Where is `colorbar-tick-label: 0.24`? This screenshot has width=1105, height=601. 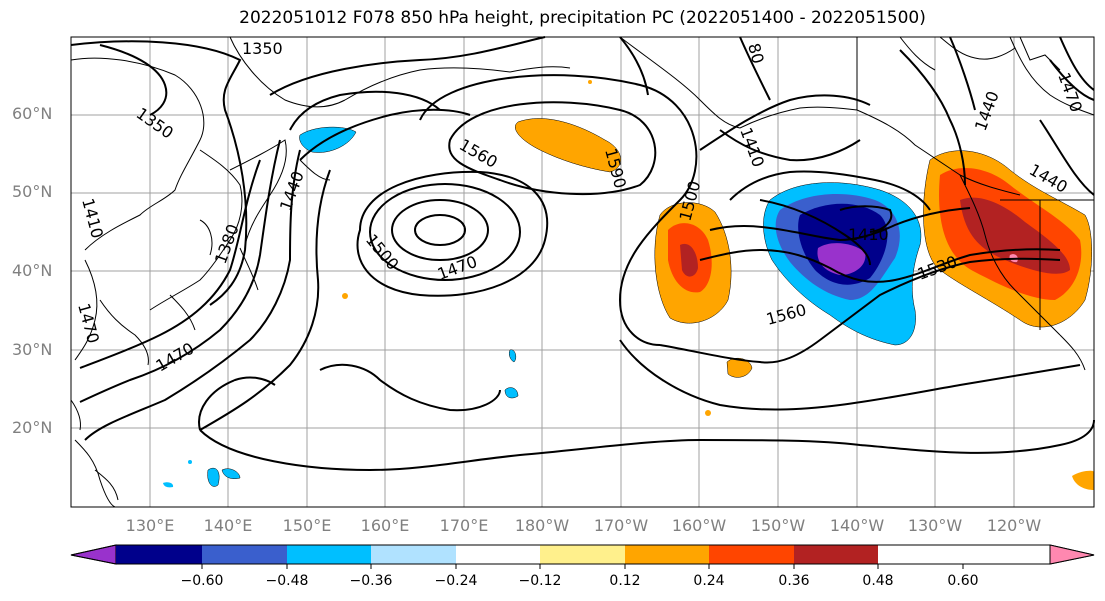 colorbar-tick-label: 0.24 is located at coordinates (709, 581).